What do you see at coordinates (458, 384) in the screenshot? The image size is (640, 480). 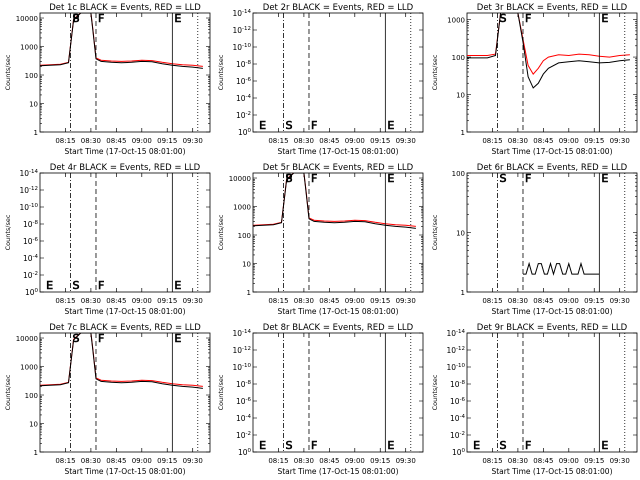 I see `y-tick-label: 10⁻⁸` at bounding box center [458, 384].